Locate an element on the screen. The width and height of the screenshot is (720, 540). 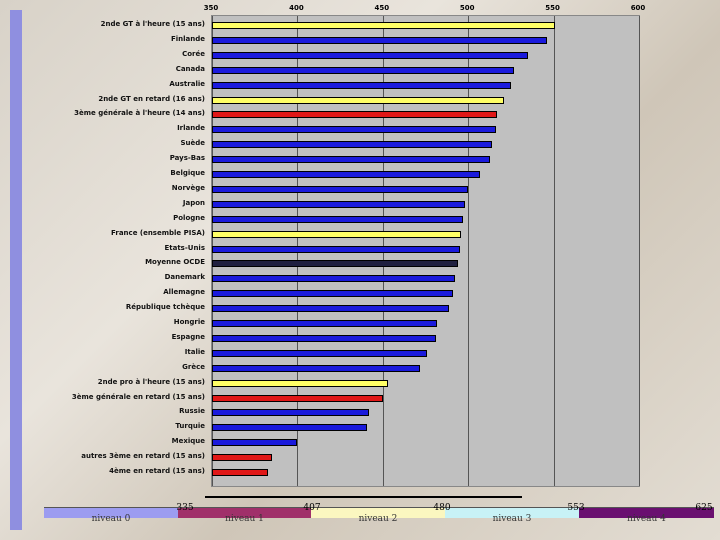
category-label: Turquie is located at coordinates (190, 426).